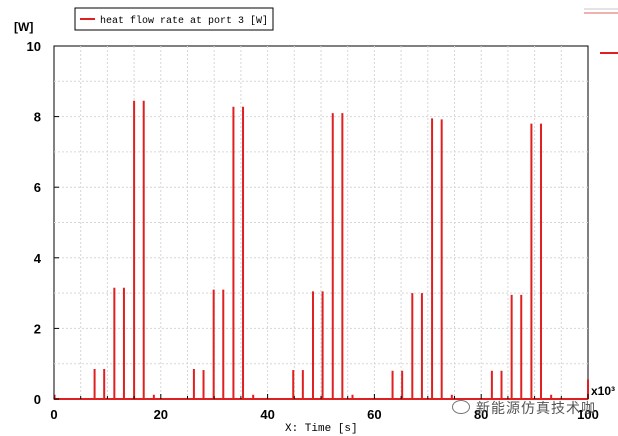 The width and height of the screenshot is (618, 436). Describe the element at coordinates (38, 258) in the screenshot. I see `y-tick-label: 4` at that location.